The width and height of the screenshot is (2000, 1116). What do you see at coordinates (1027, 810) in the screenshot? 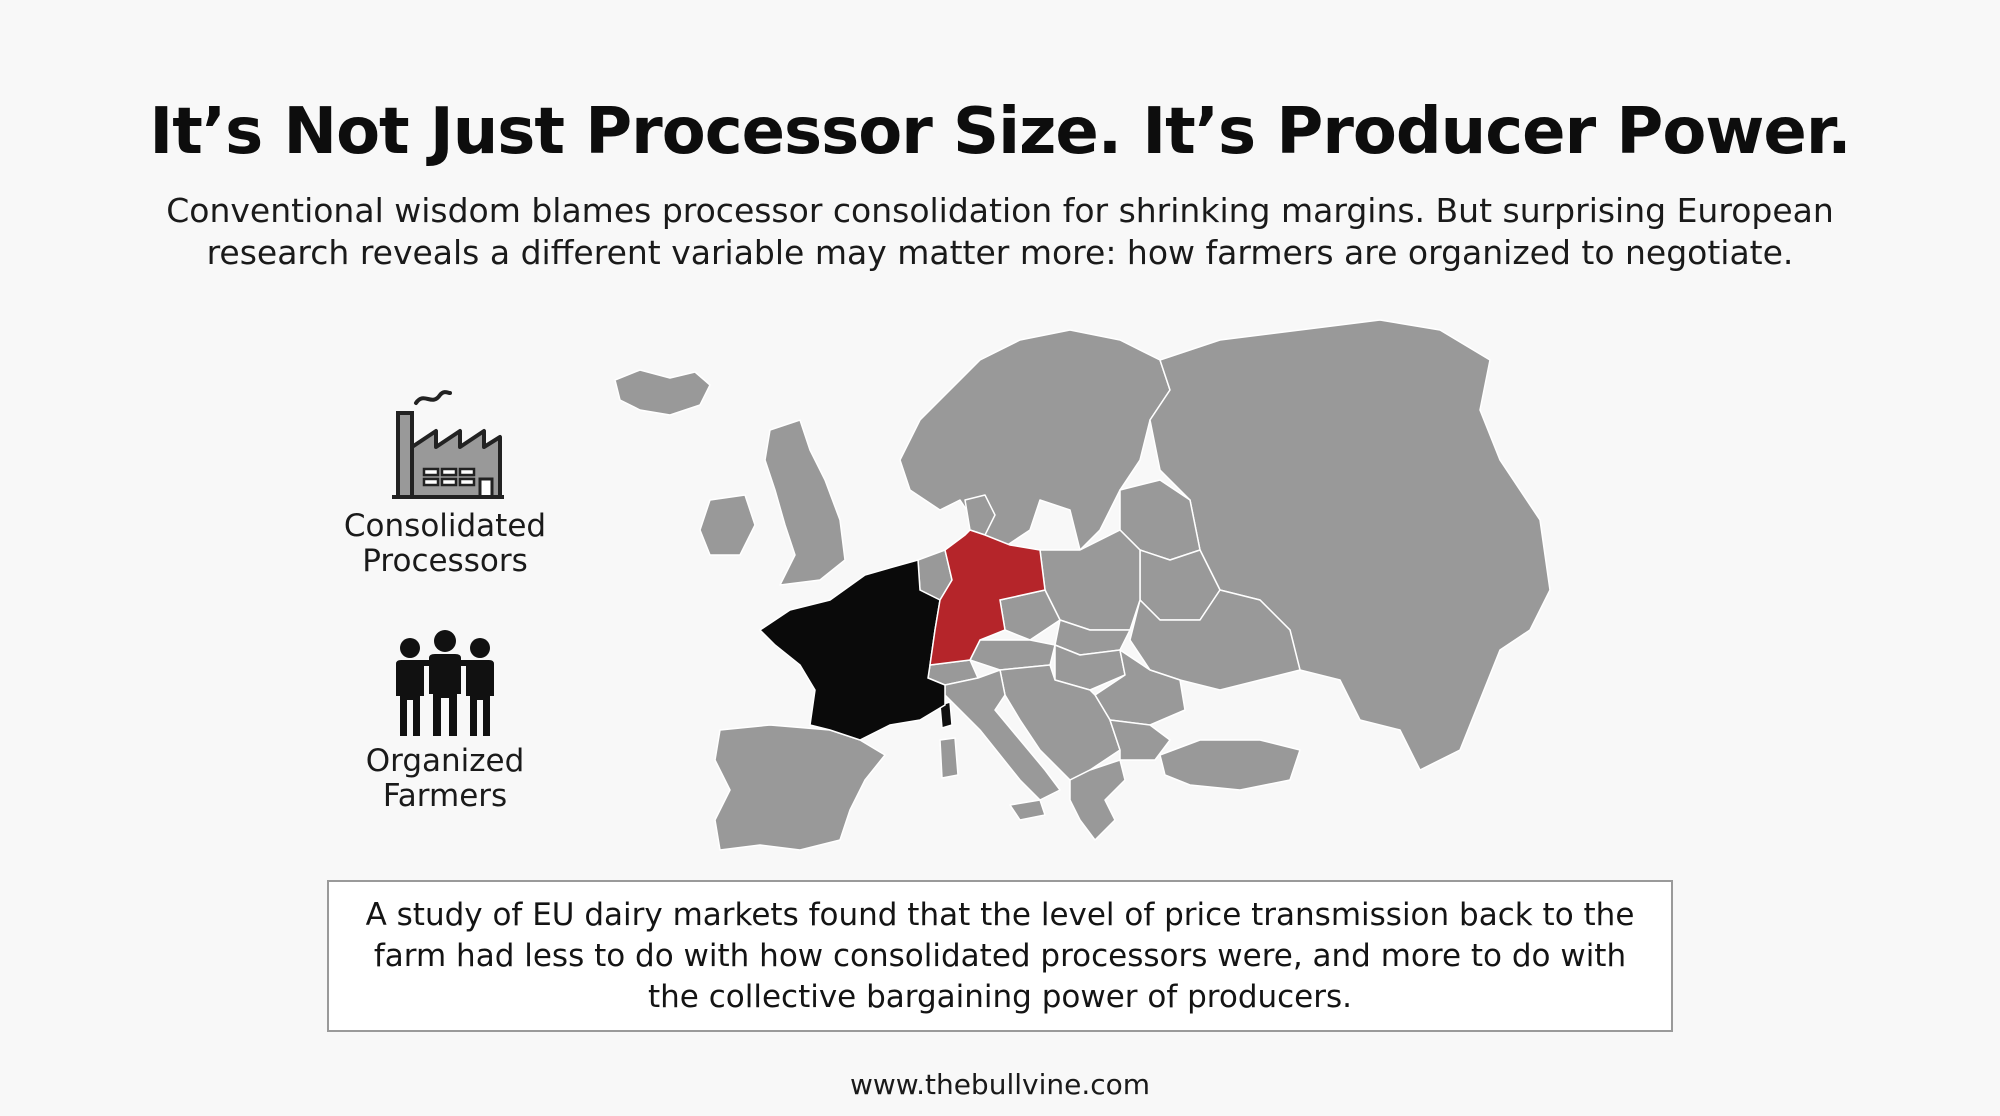
I see `island-sicily` at bounding box center [1027, 810].